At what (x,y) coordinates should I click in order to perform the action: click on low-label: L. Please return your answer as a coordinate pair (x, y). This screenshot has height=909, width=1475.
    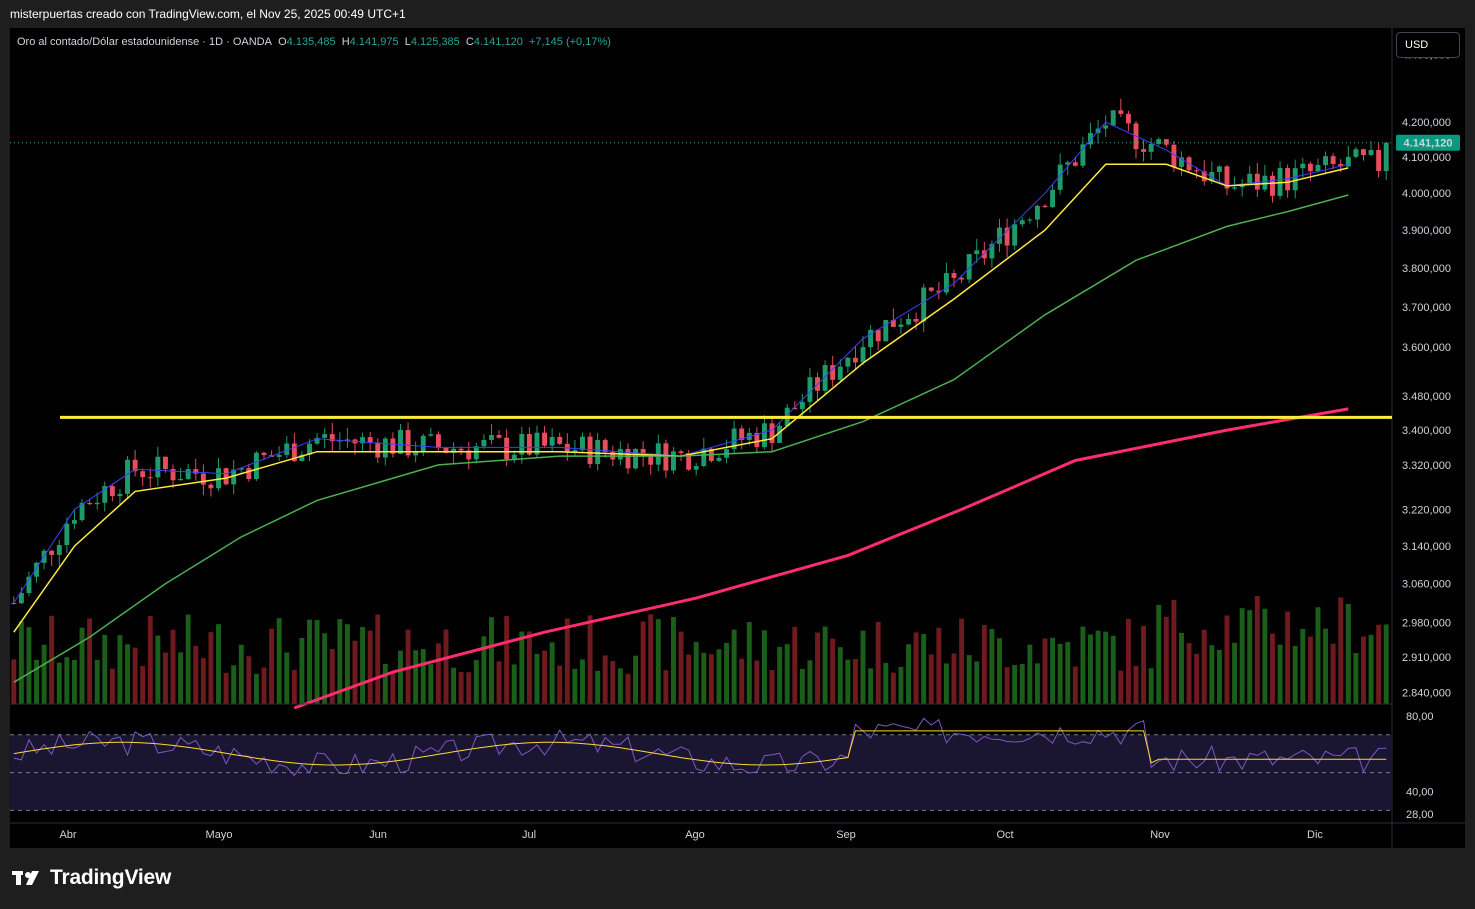
    Looking at the image, I should click on (407, 42).